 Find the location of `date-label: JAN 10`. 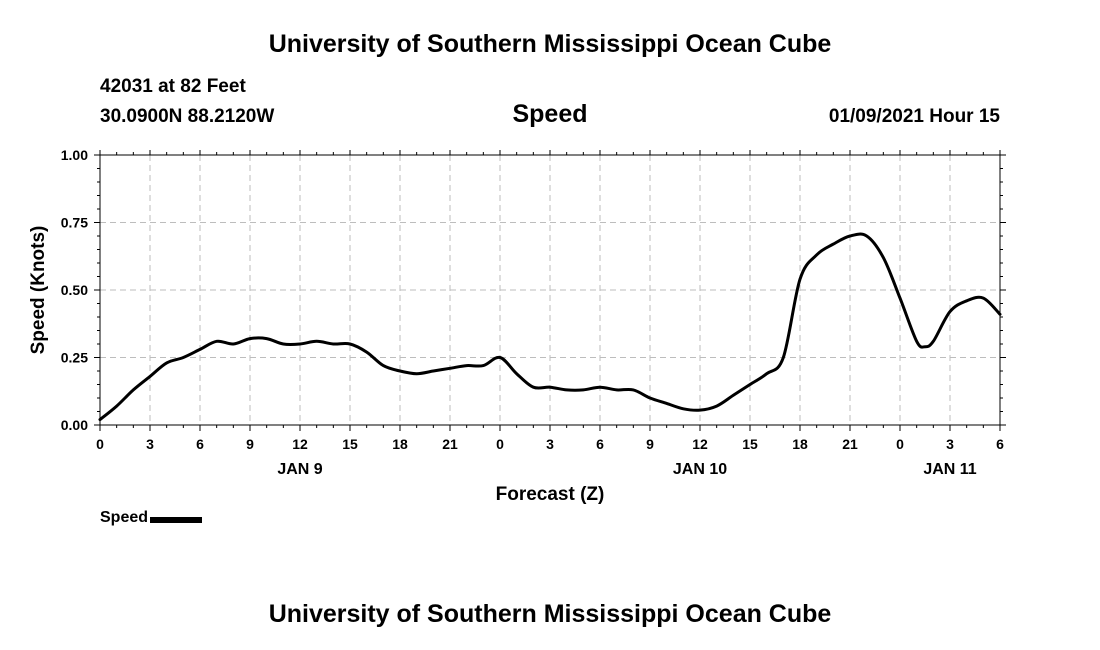

date-label: JAN 10 is located at coordinates (700, 469).